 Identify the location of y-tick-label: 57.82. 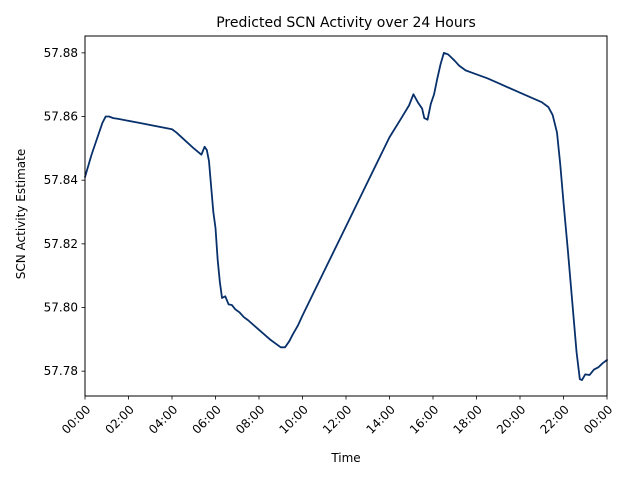
(61, 244).